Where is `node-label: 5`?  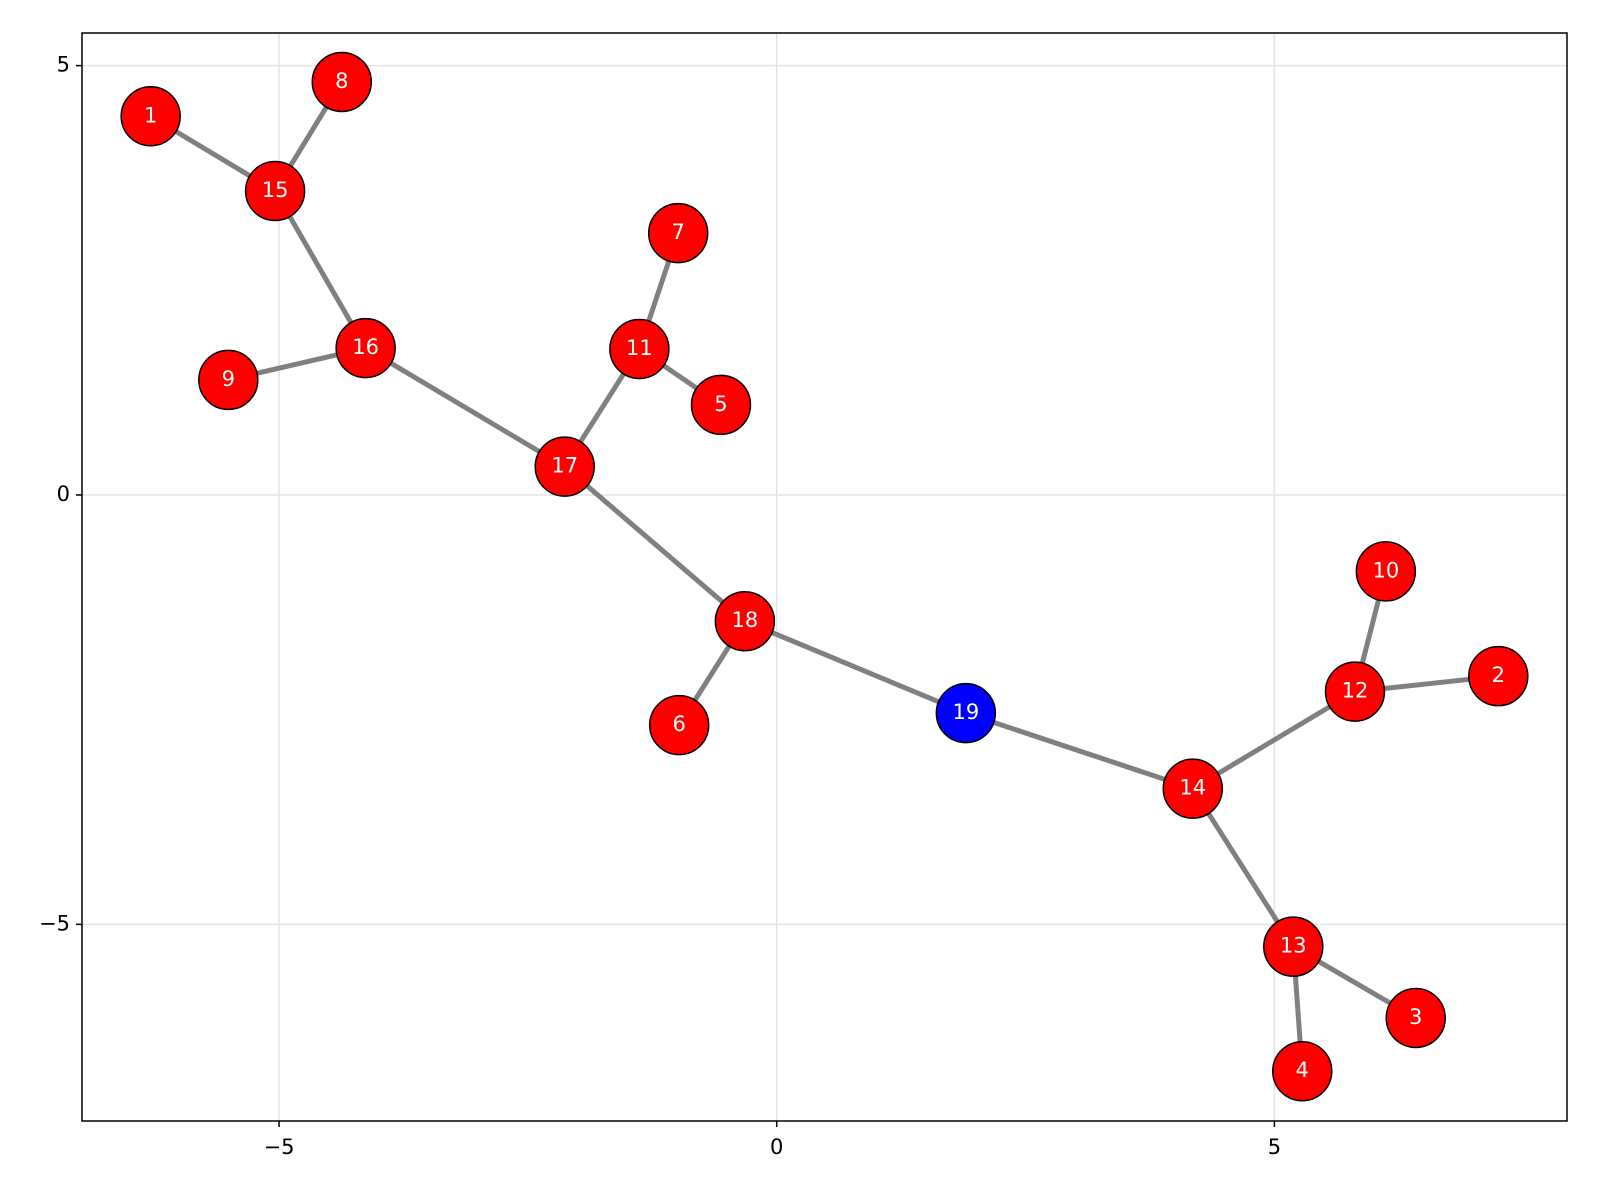 node-label: 5 is located at coordinates (720, 404).